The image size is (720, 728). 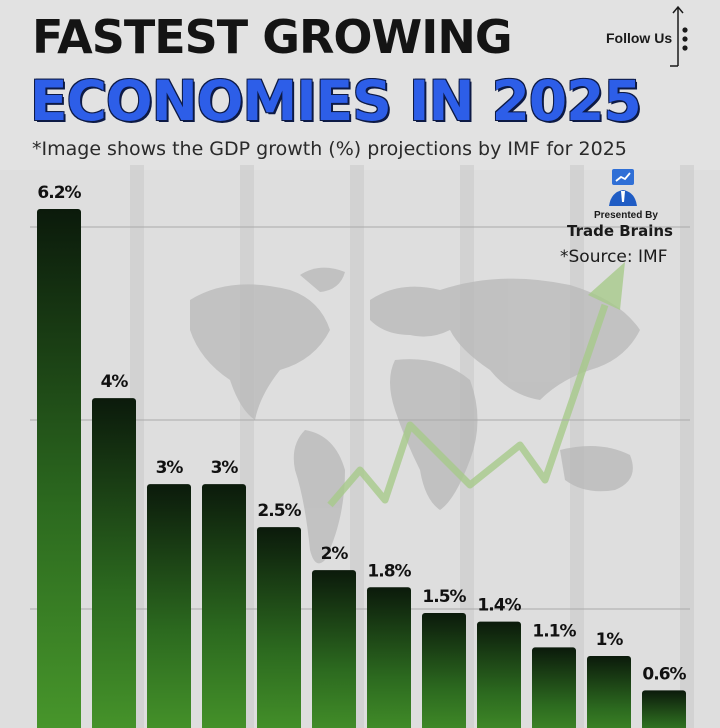 I want to click on follow-us-button: Follow Us, so click(x=639, y=38).